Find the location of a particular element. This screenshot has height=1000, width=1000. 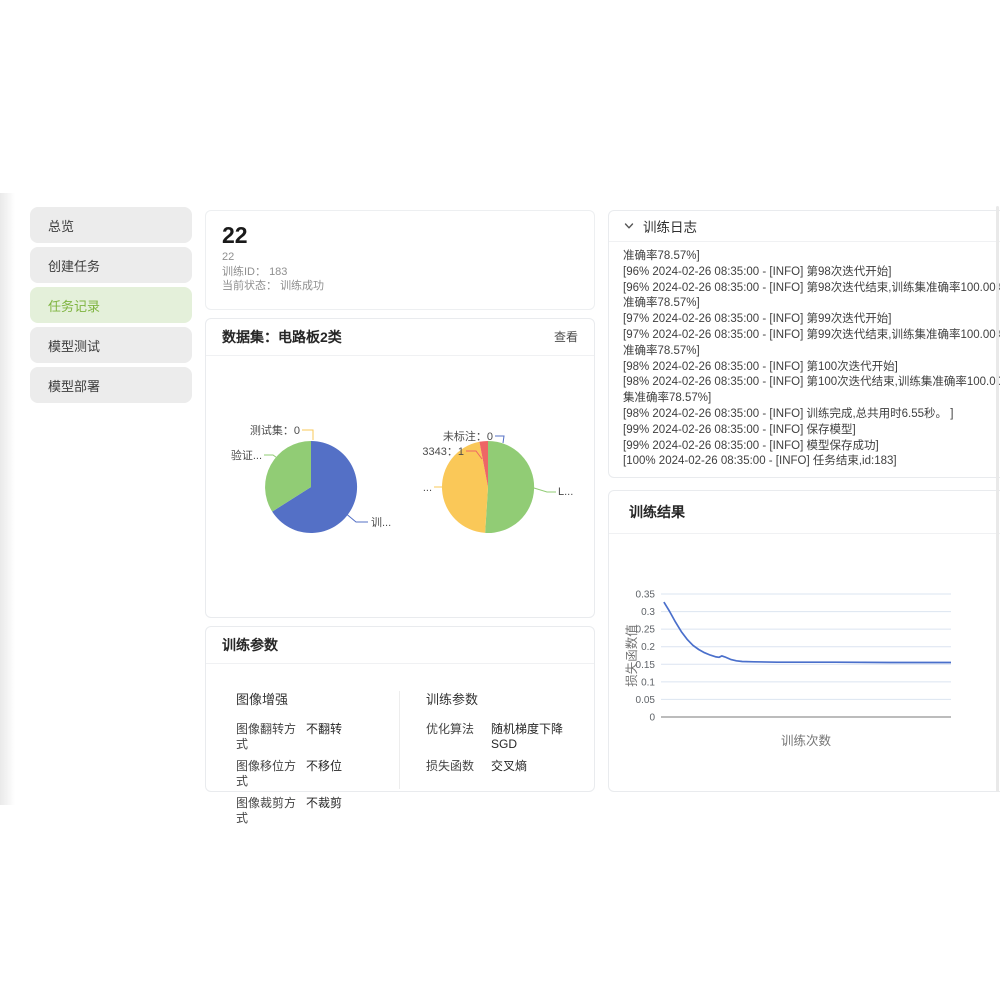

param-label: 优化算法 is located at coordinates (450, 729).